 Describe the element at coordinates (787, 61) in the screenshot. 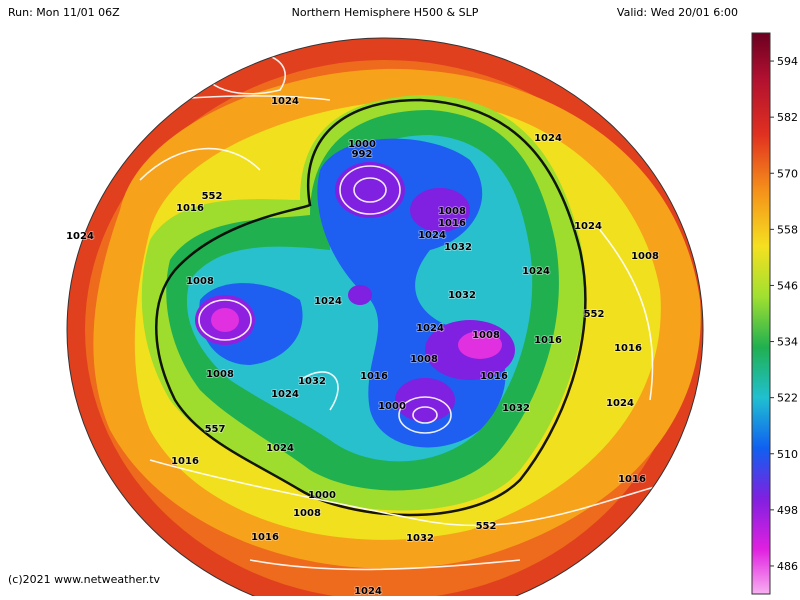

I see `colorbar-tick-label: 594` at that location.